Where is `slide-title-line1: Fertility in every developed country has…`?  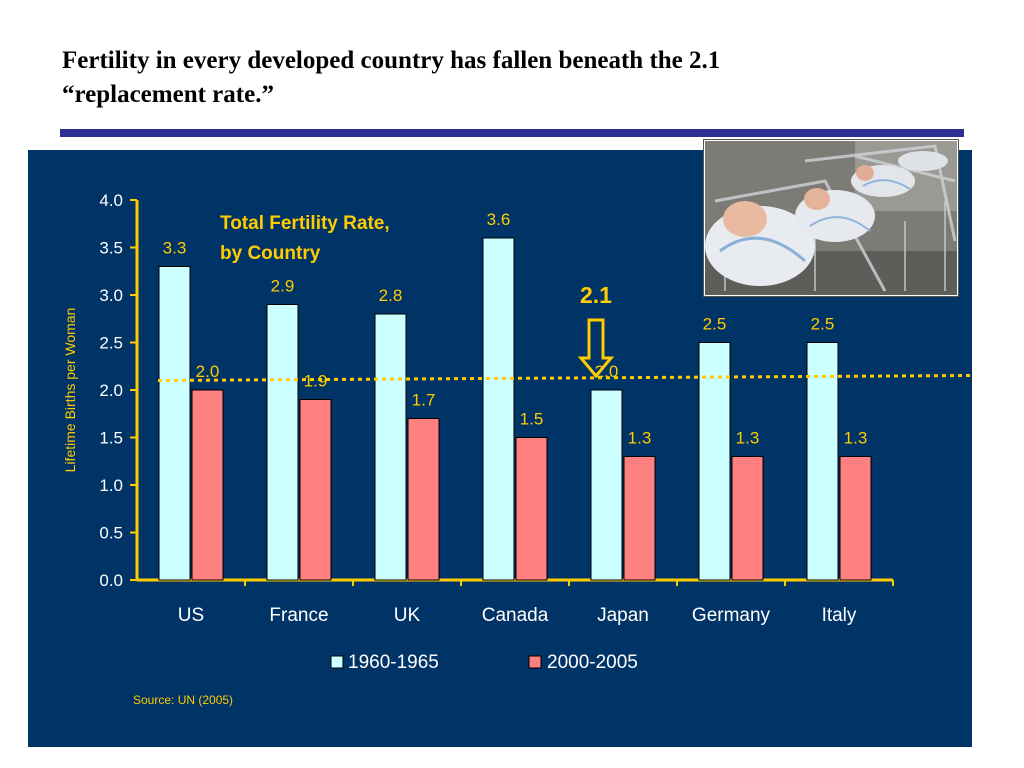
slide-title-line1: Fertility in every developed country has… is located at coordinates (391, 60).